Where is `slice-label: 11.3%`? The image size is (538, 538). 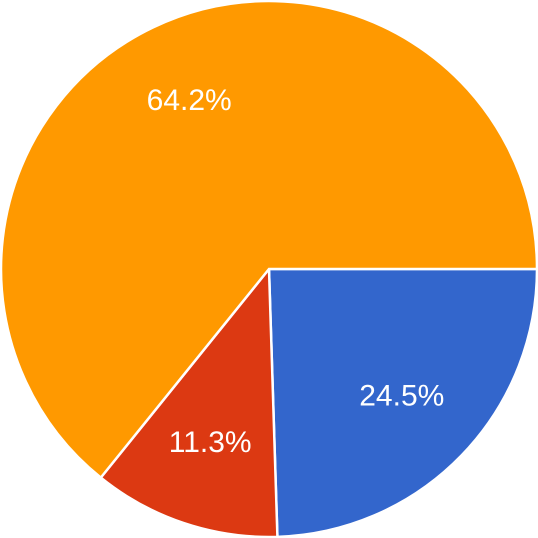 slice-label: 11.3% is located at coordinates (210, 442).